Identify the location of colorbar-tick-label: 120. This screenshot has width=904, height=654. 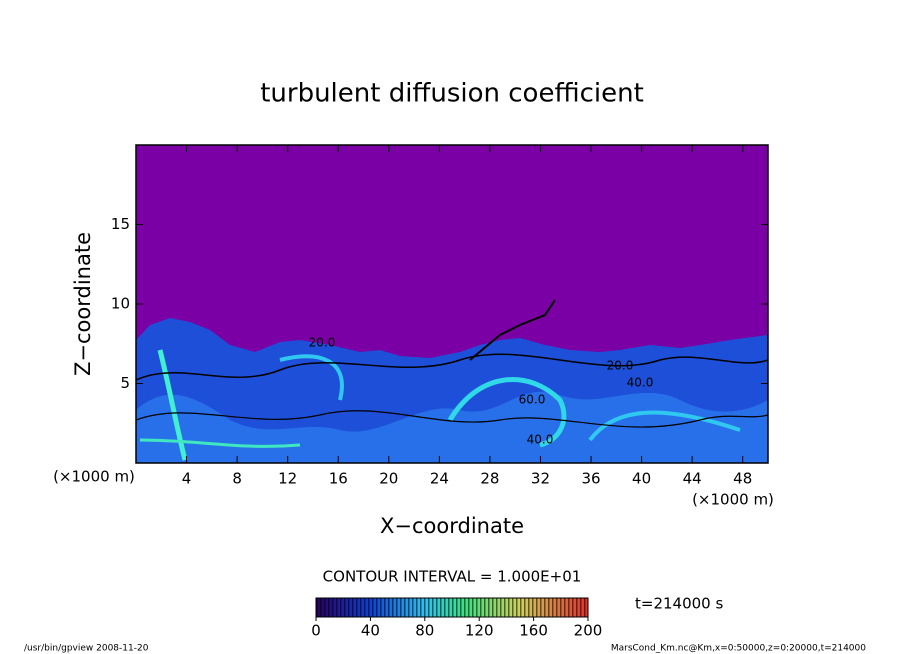
(479, 631).